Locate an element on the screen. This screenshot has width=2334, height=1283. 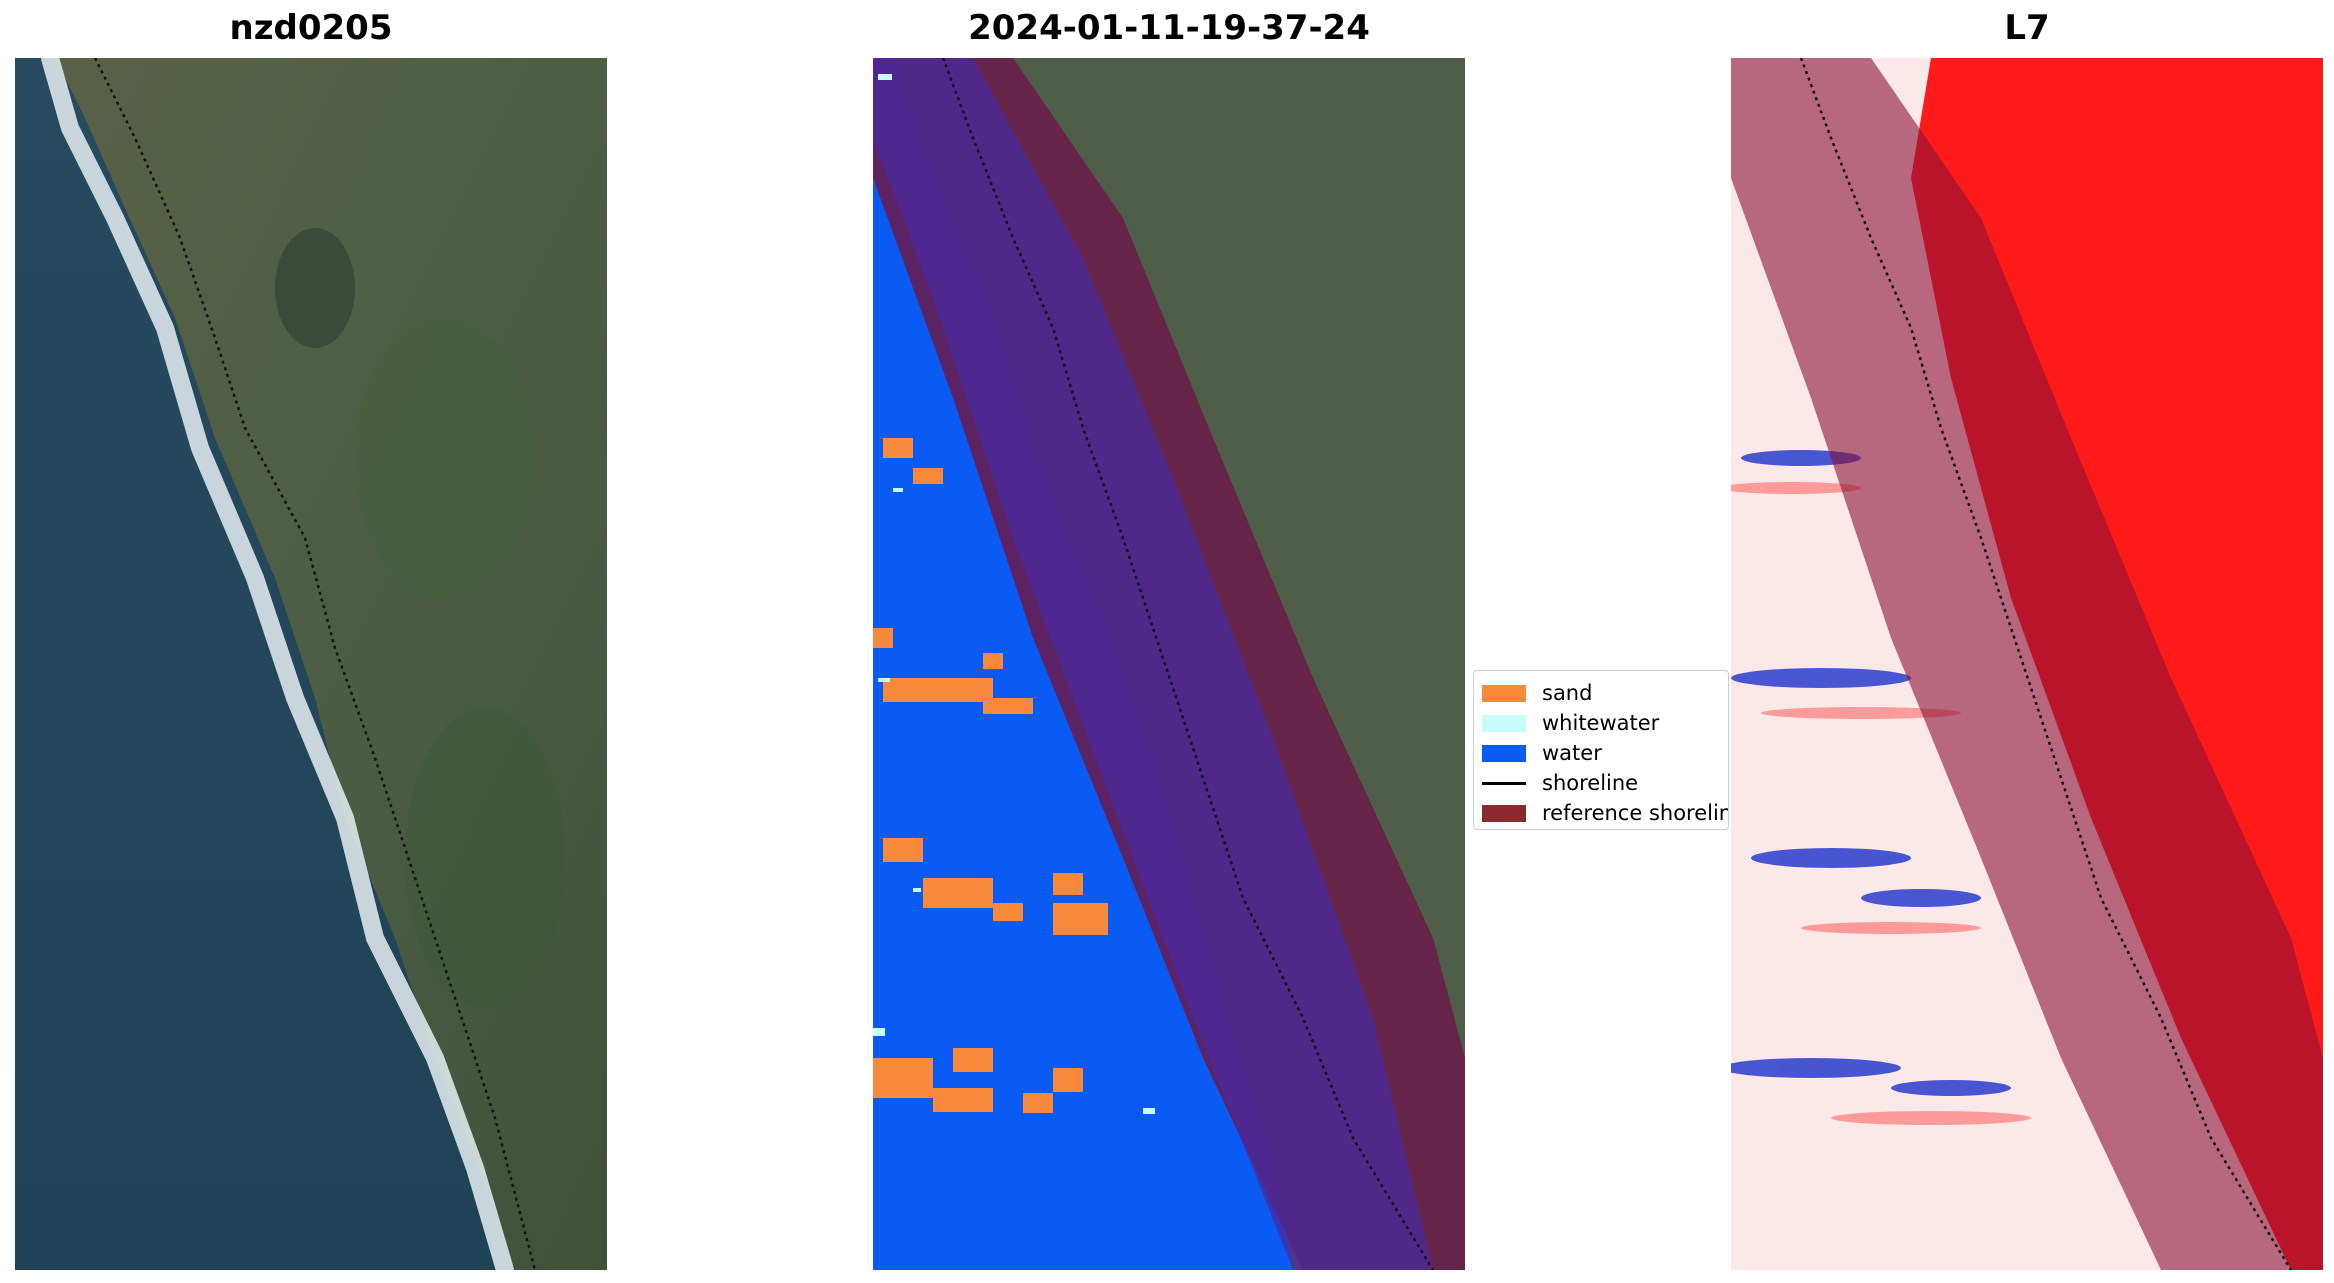
legend-item-reference-shoreline: reference shoreline is located at coordinates (1605, 813).